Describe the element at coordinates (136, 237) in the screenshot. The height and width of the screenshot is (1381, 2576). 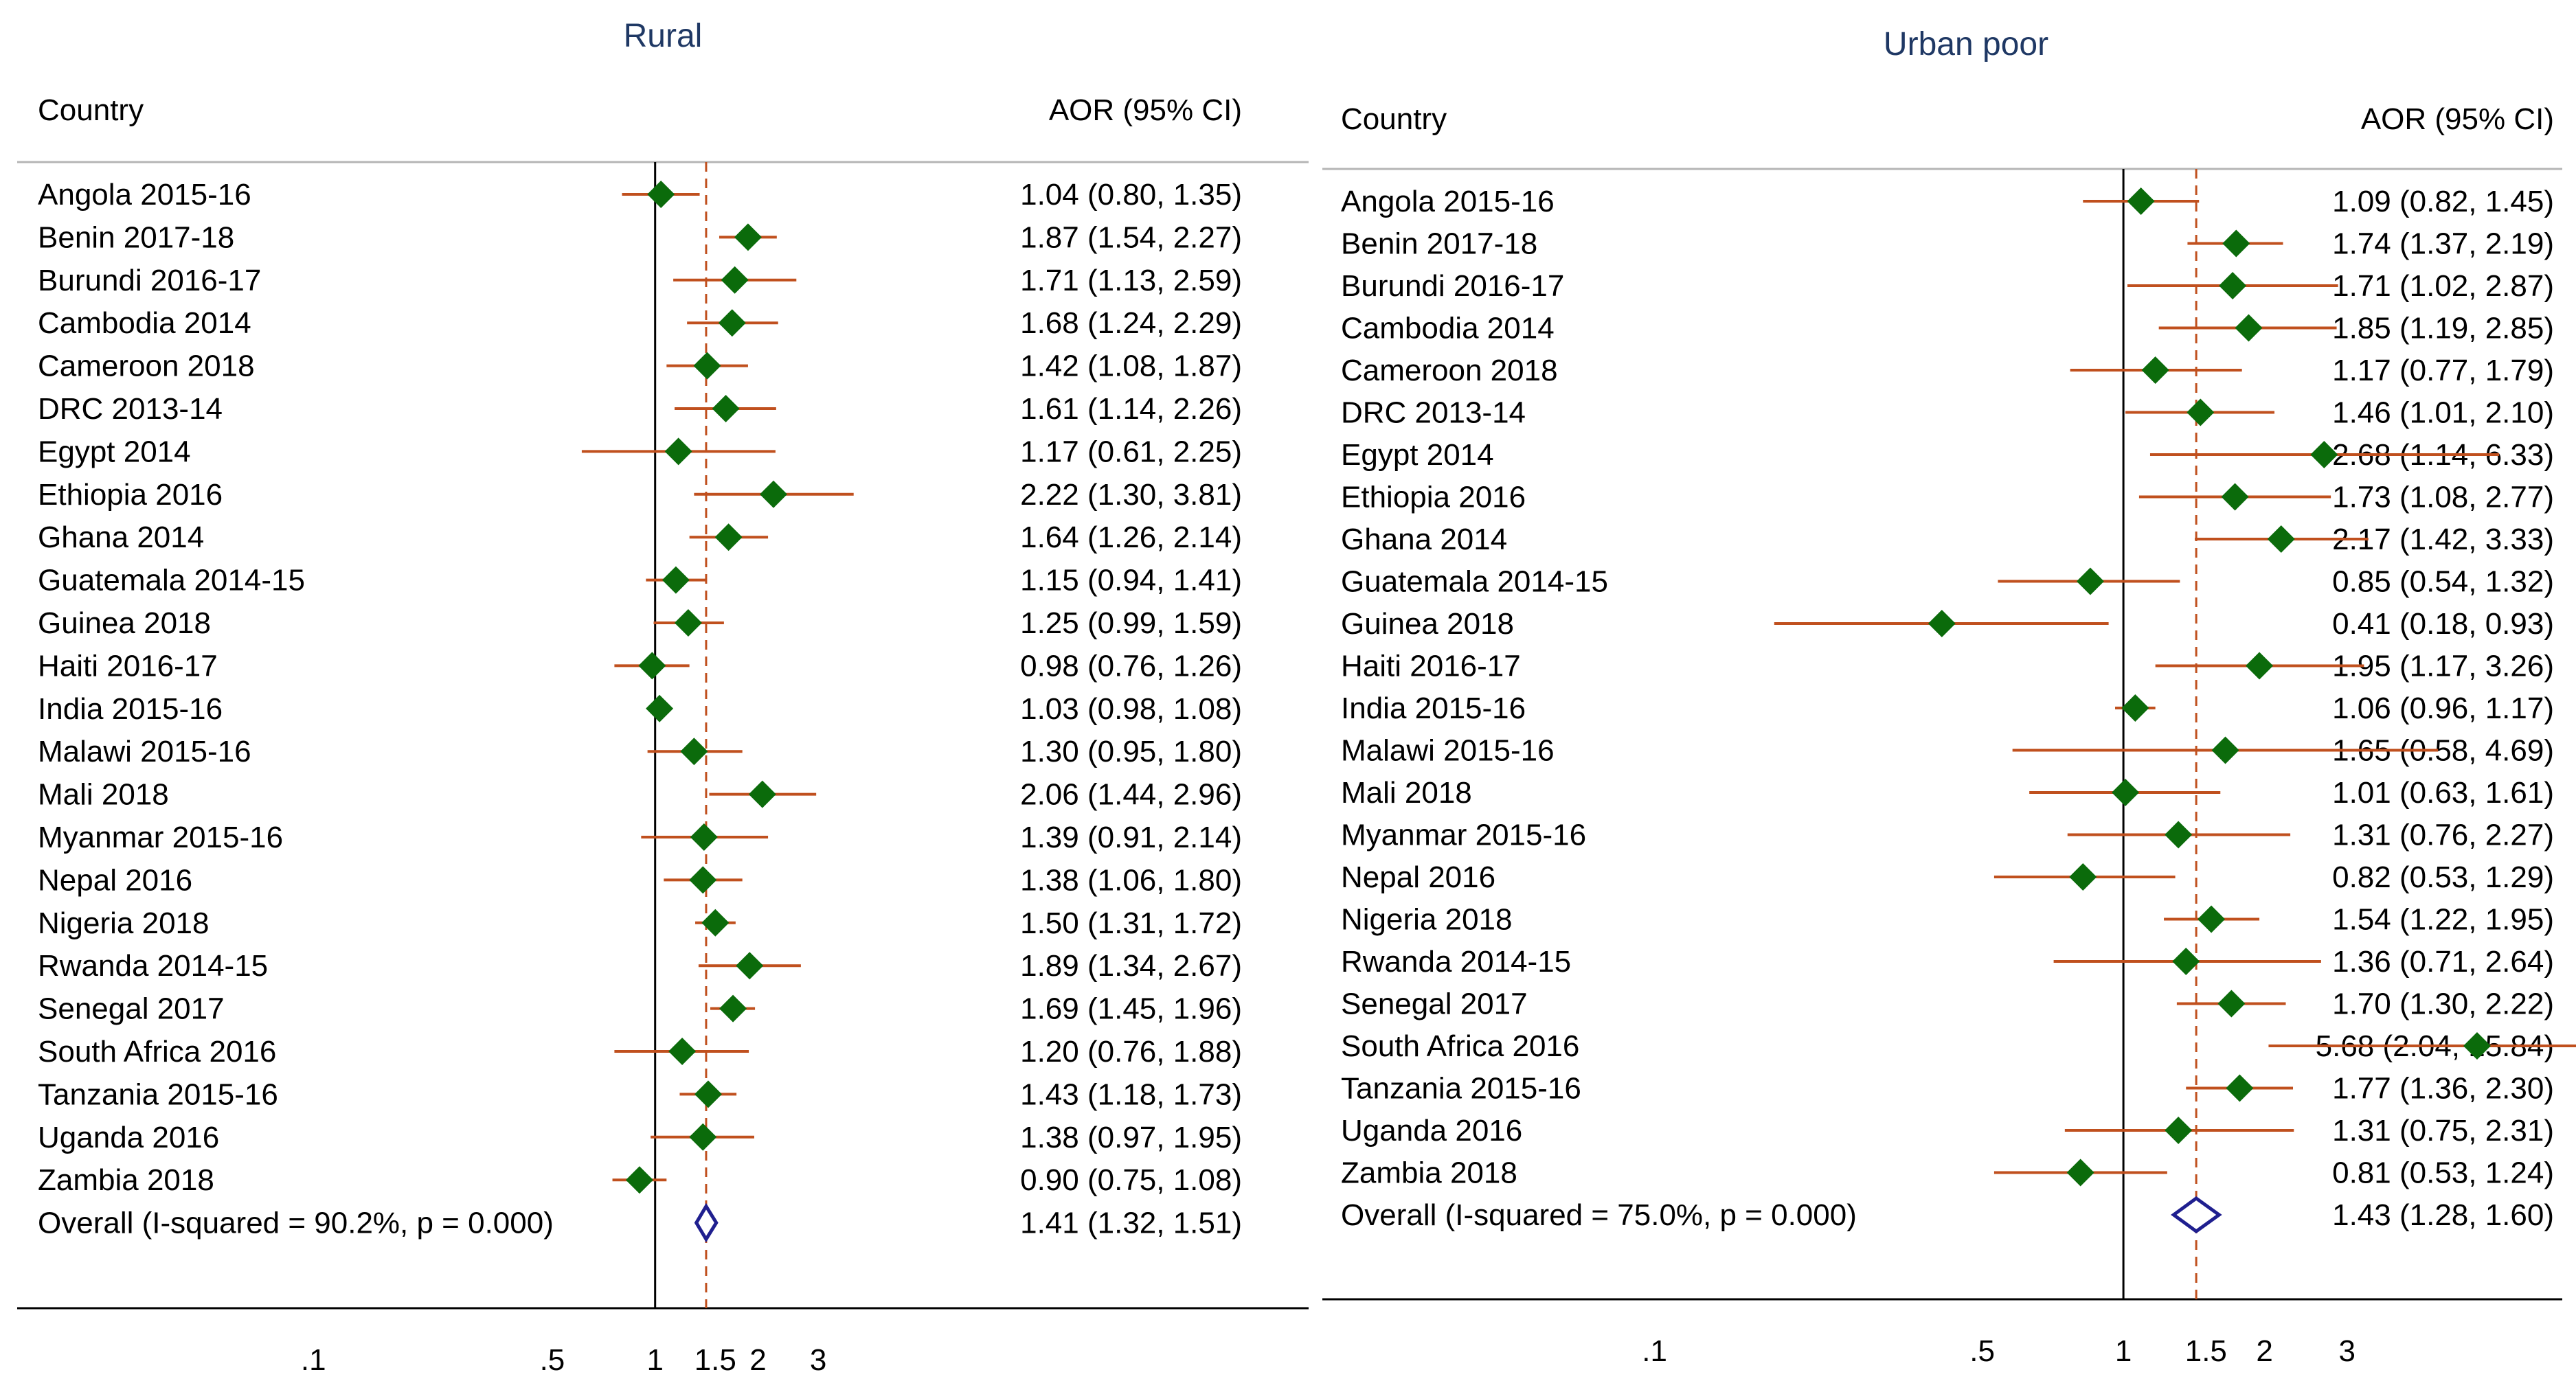
I see `rural-study-label: Benin 2017-18` at that location.